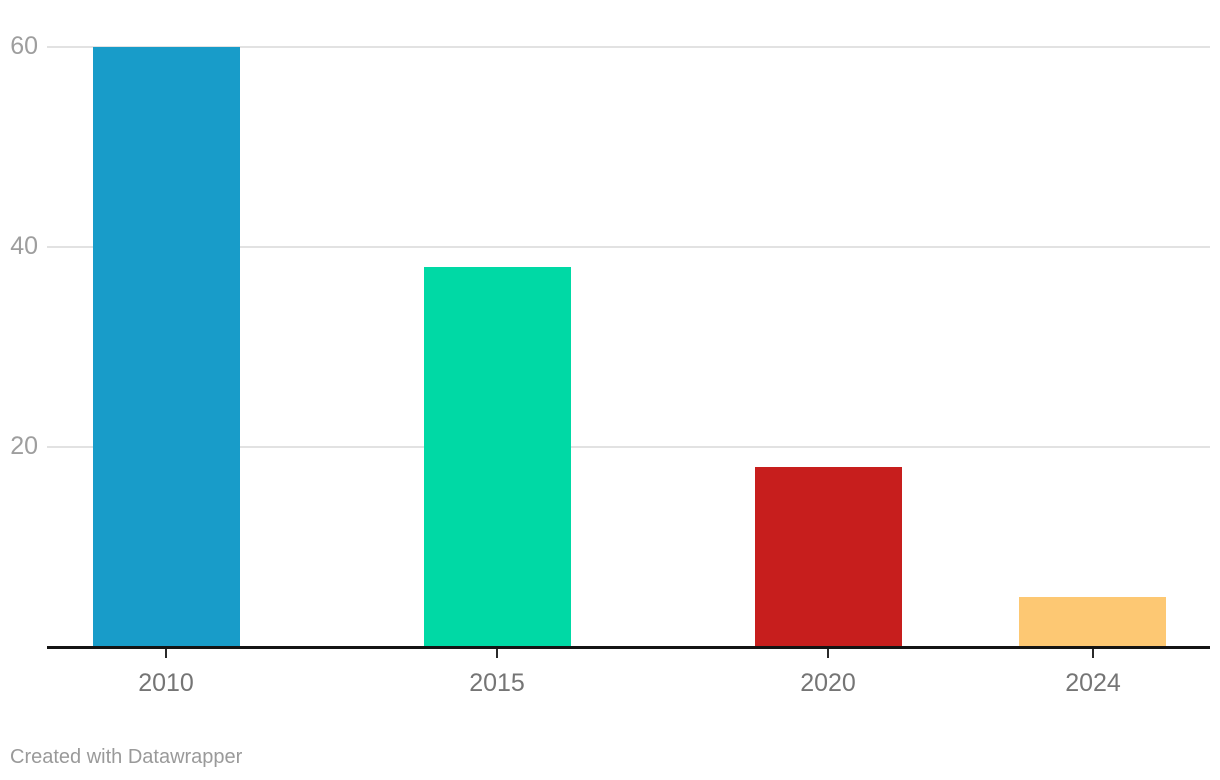 This screenshot has height=780, width=1220. I want to click on y-axis-tick-label-60: 60, so click(24, 46).